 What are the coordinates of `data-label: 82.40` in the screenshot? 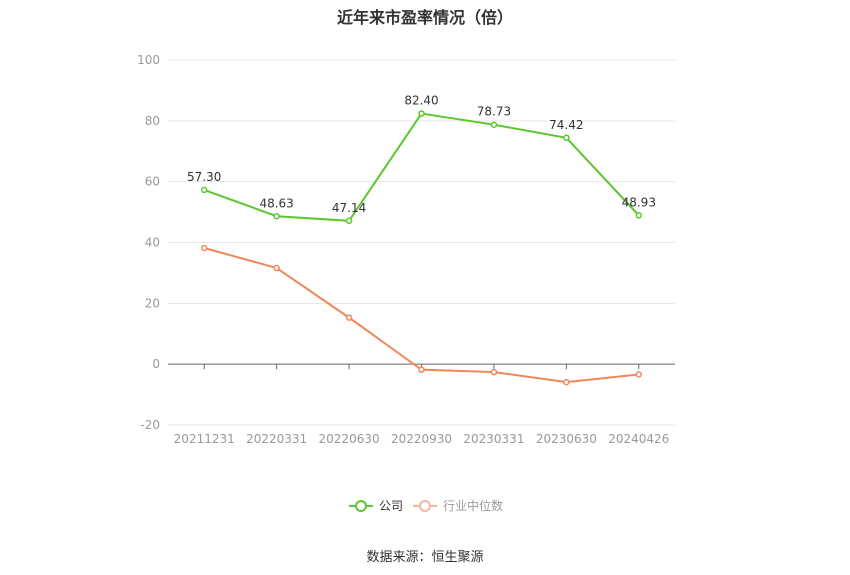 It's located at (421, 101).